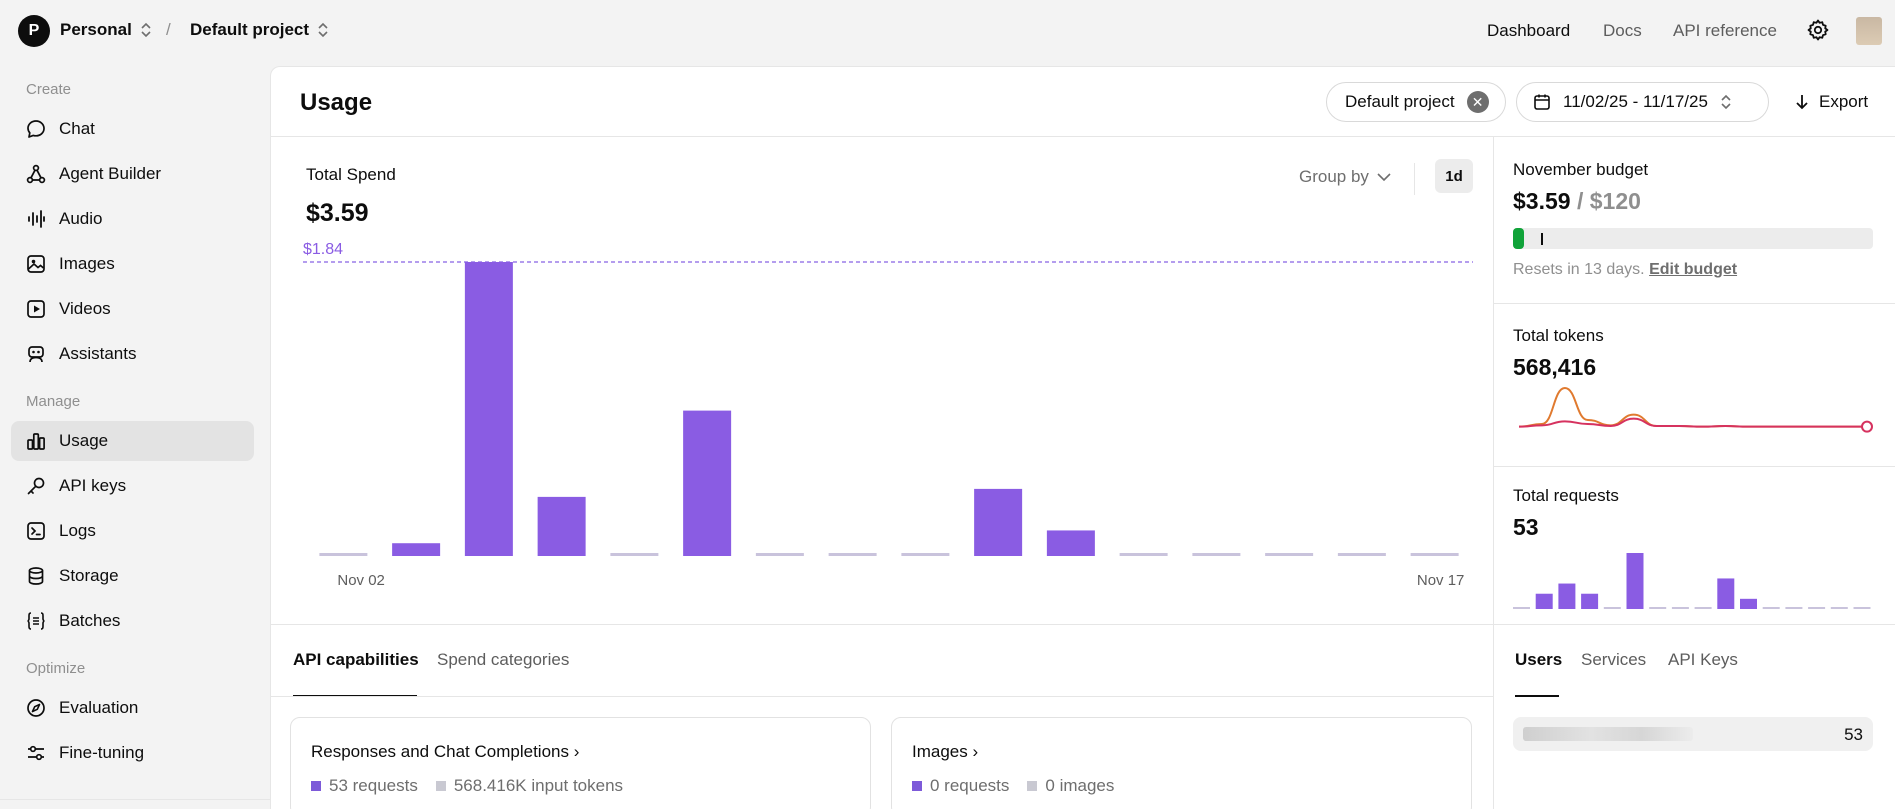  Describe the element at coordinates (1694, 466) in the screenshot. I see `right-divider` at that location.